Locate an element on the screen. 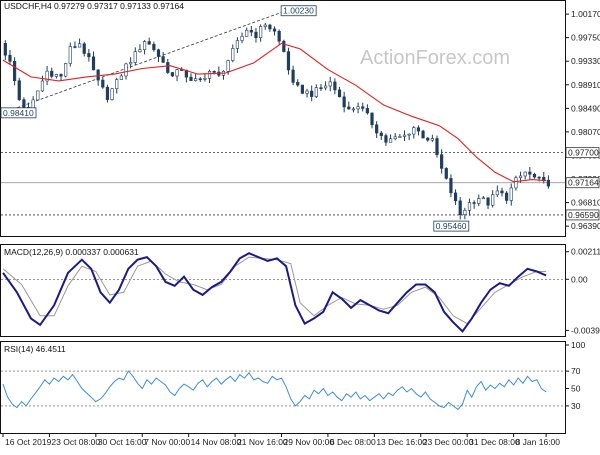  x-tick-label: 6 Dec 08:00 is located at coordinates (353, 442).